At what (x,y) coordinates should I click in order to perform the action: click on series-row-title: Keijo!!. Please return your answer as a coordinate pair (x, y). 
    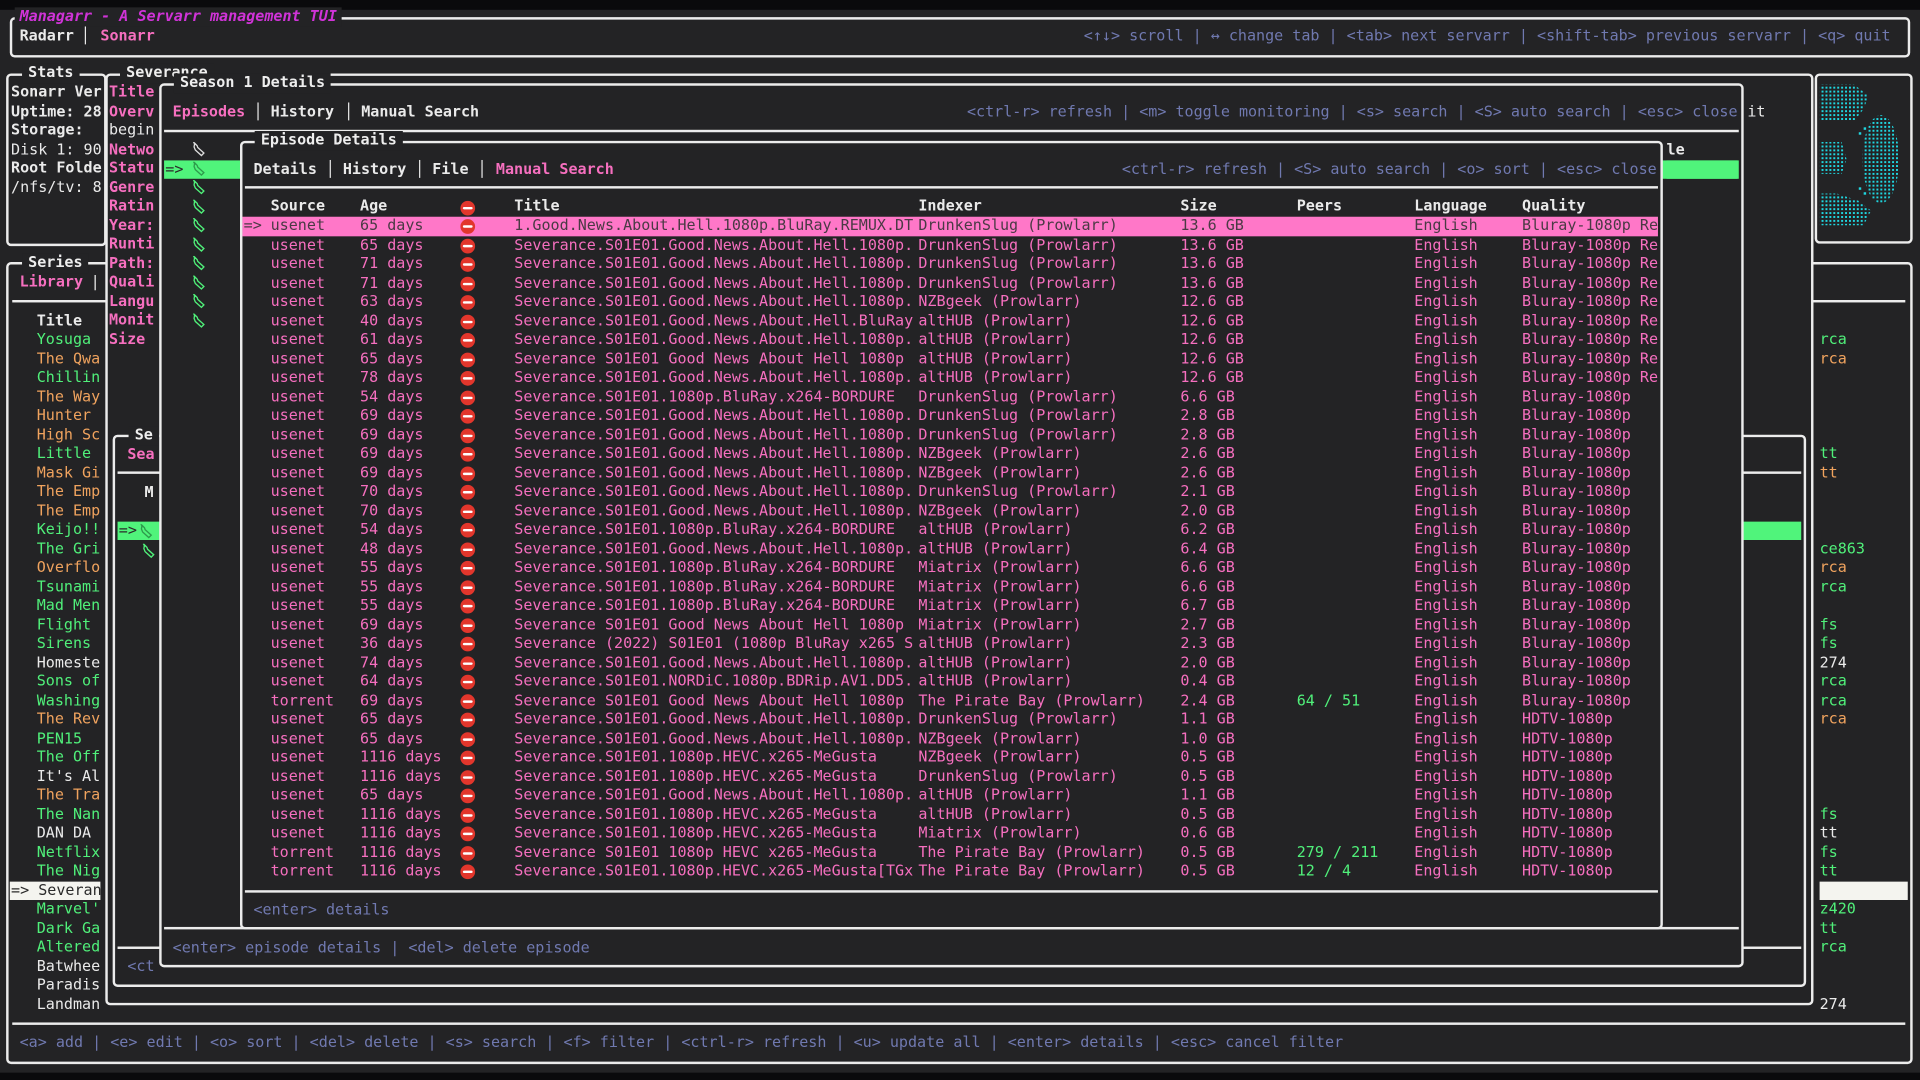
    Looking at the image, I should click on (68, 529).